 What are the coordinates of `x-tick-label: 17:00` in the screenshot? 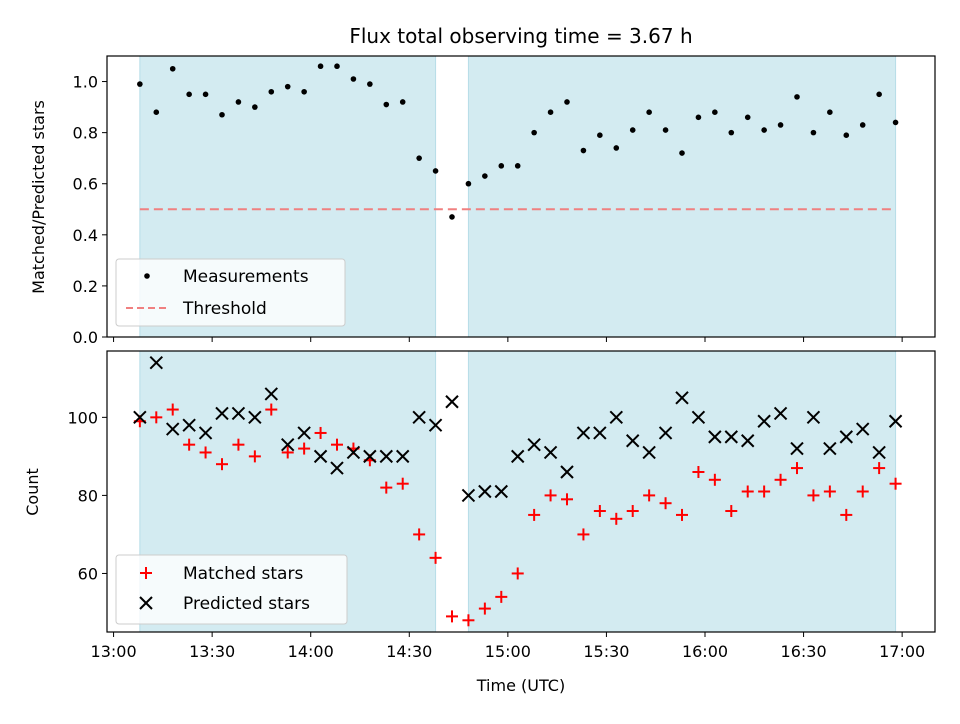 It's located at (902, 651).